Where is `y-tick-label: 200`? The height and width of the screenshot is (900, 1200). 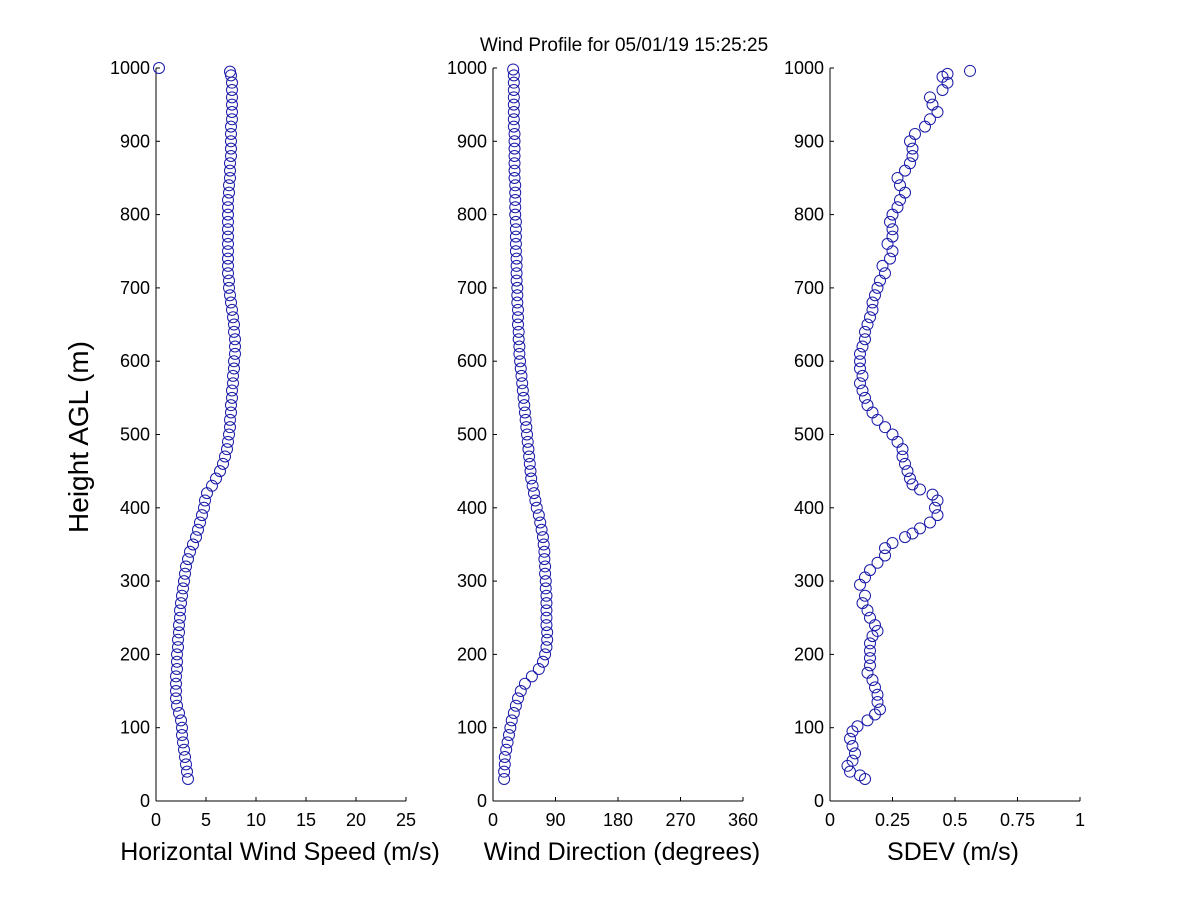 y-tick-label: 200 is located at coordinates (135, 654).